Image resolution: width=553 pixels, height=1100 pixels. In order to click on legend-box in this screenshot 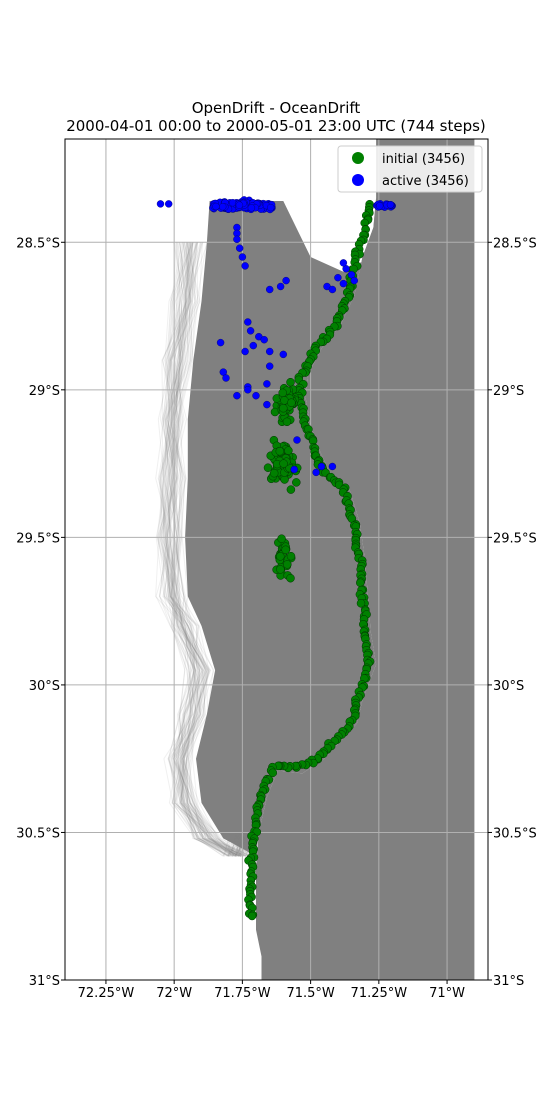, I will do `click(410, 169)`.